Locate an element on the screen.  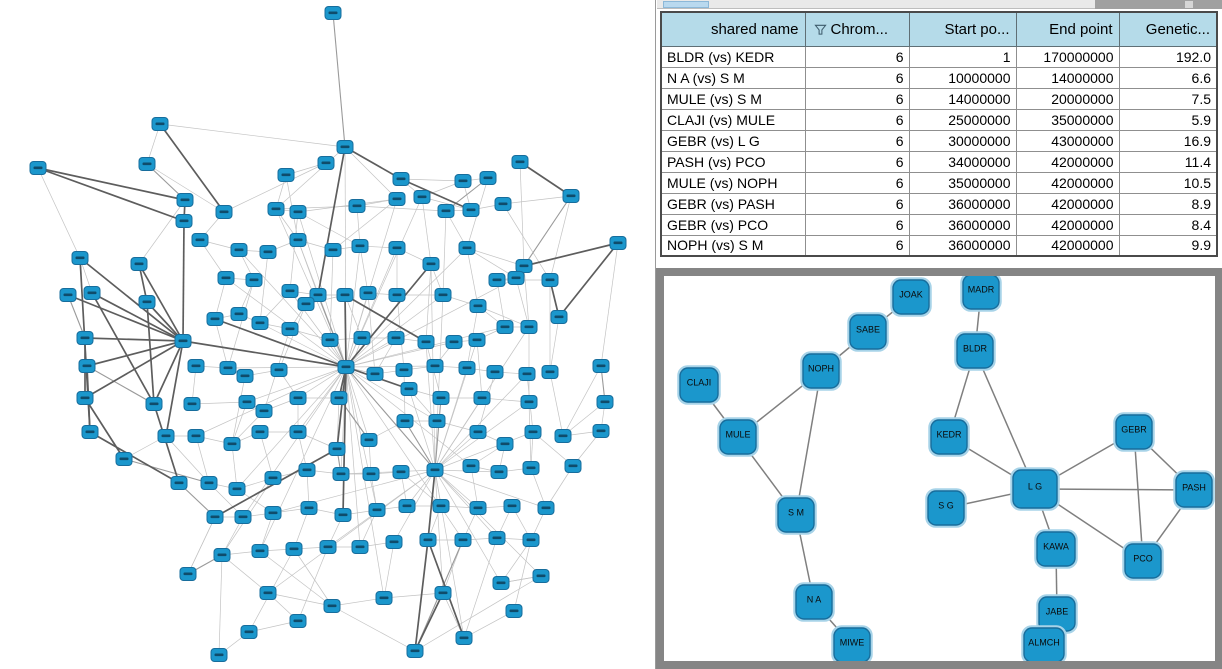
cell-name: MULE (vs) S M is located at coordinates (733, 98).